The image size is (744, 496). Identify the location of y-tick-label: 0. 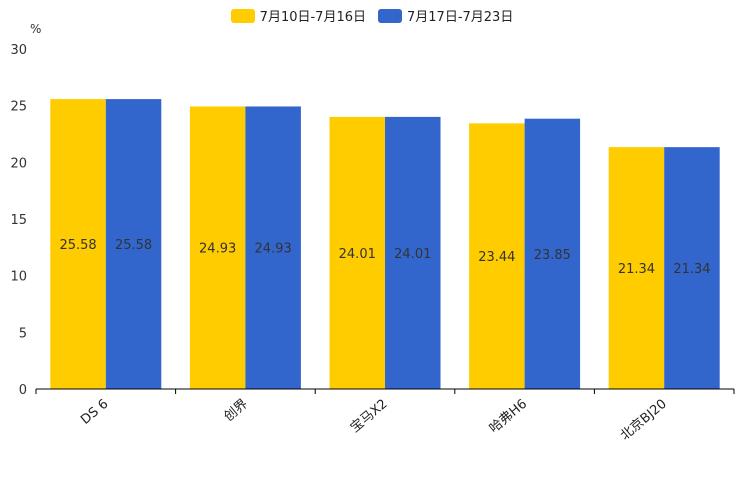
(23, 390).